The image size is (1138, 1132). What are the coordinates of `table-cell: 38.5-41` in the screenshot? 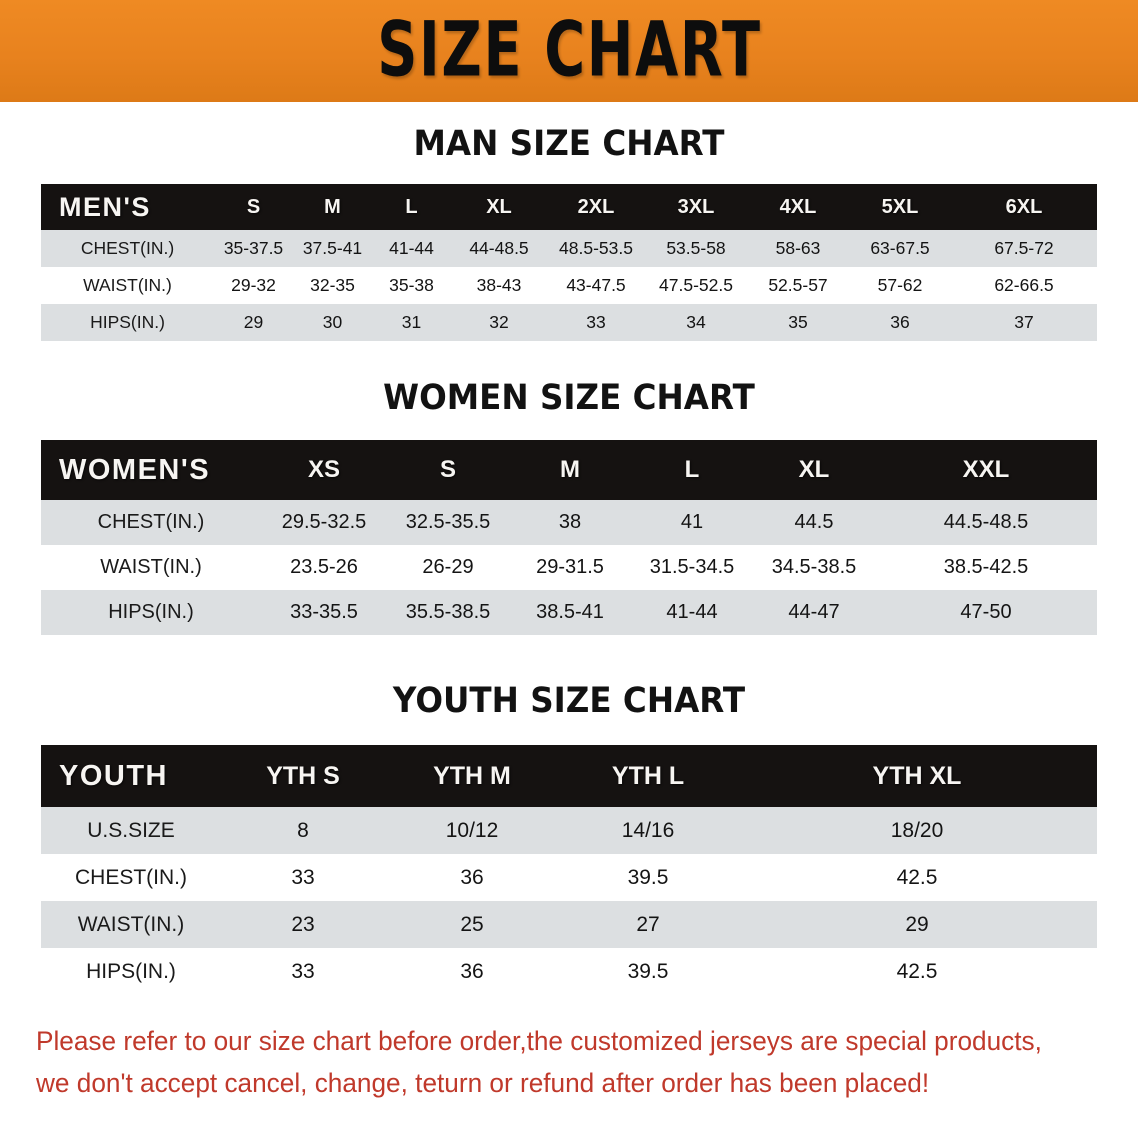 It's located at (570, 612).